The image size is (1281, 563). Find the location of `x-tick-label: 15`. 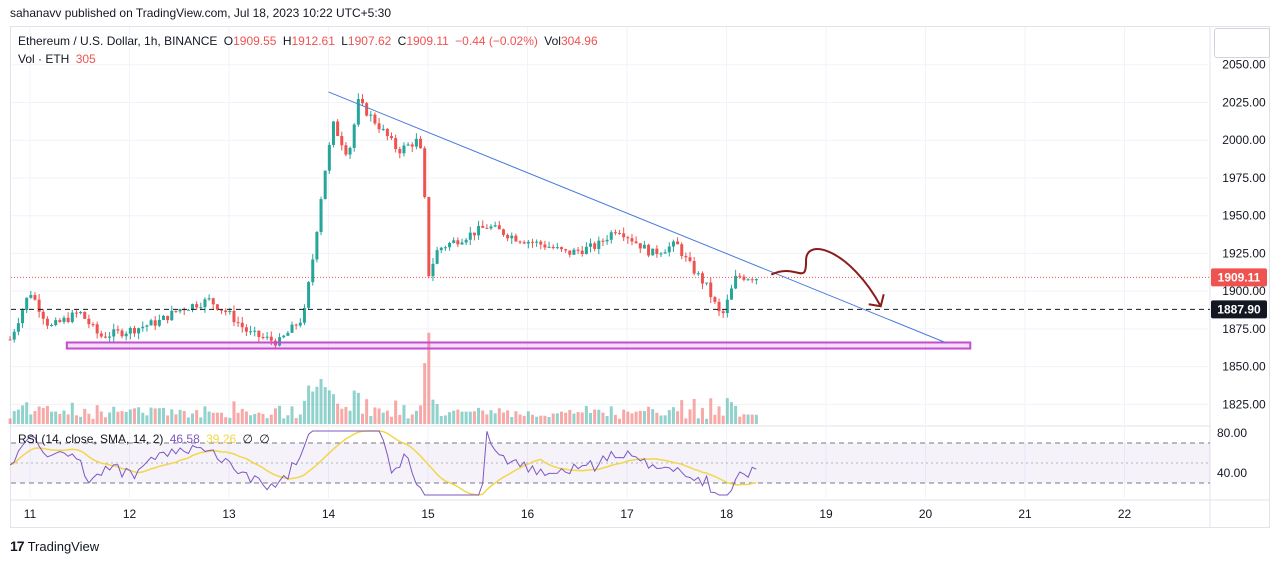

x-tick-label: 15 is located at coordinates (428, 514).